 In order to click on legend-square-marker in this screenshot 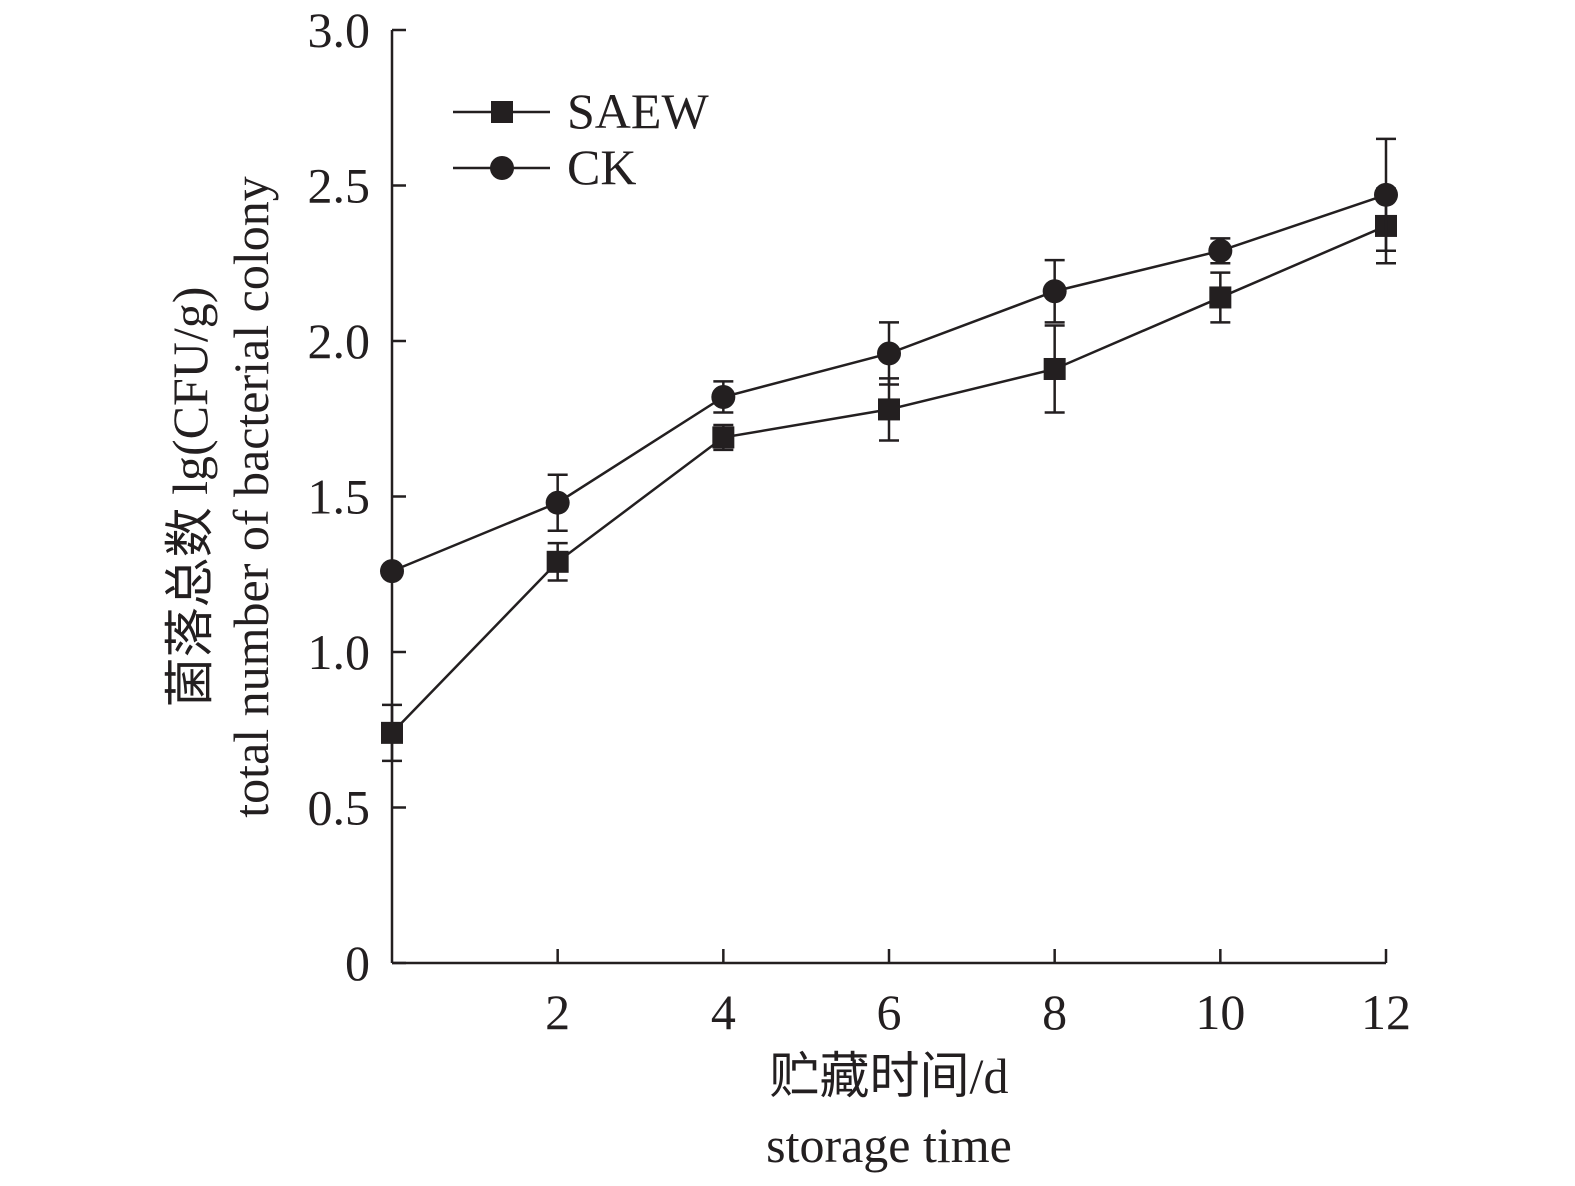, I will do `click(502, 112)`.